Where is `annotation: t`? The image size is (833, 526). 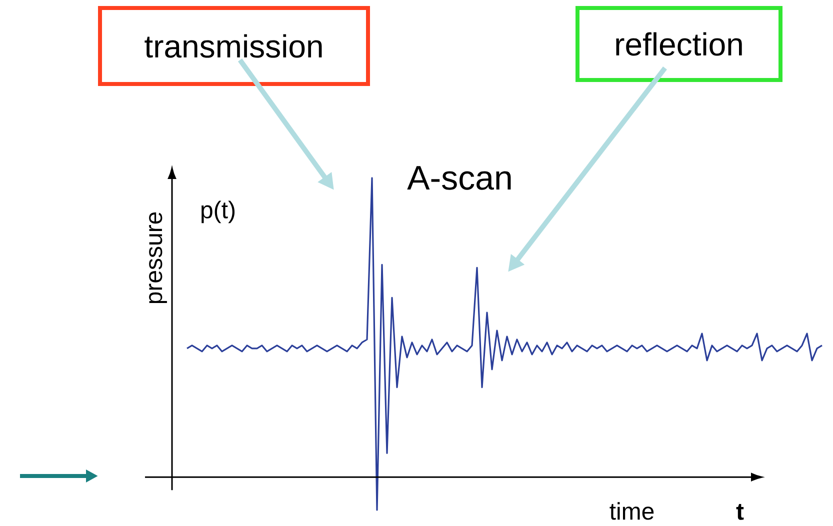
annotation: t is located at coordinates (740, 512).